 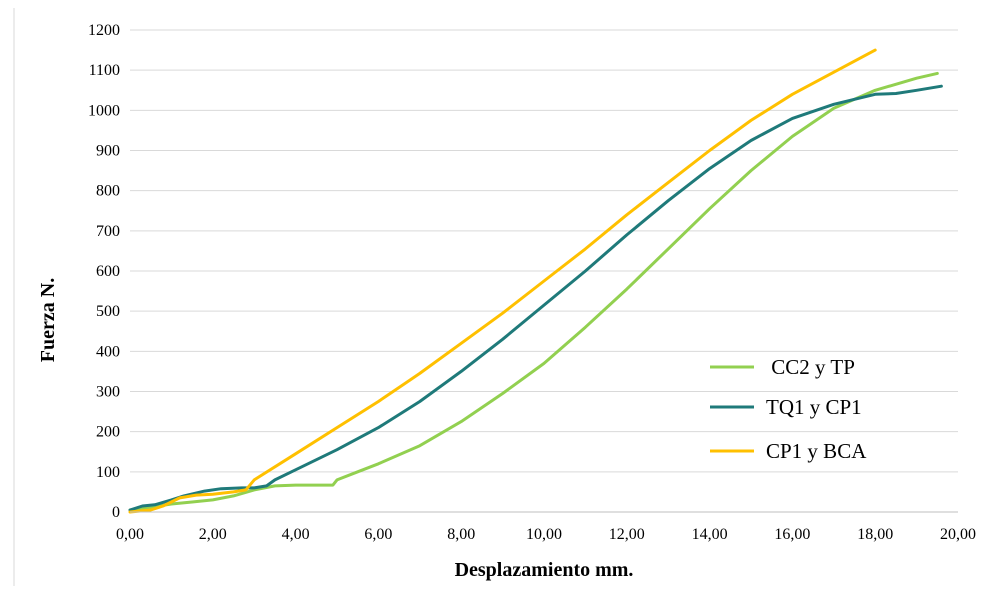 I want to click on y-tick-label: 700, so click(x=108, y=231).